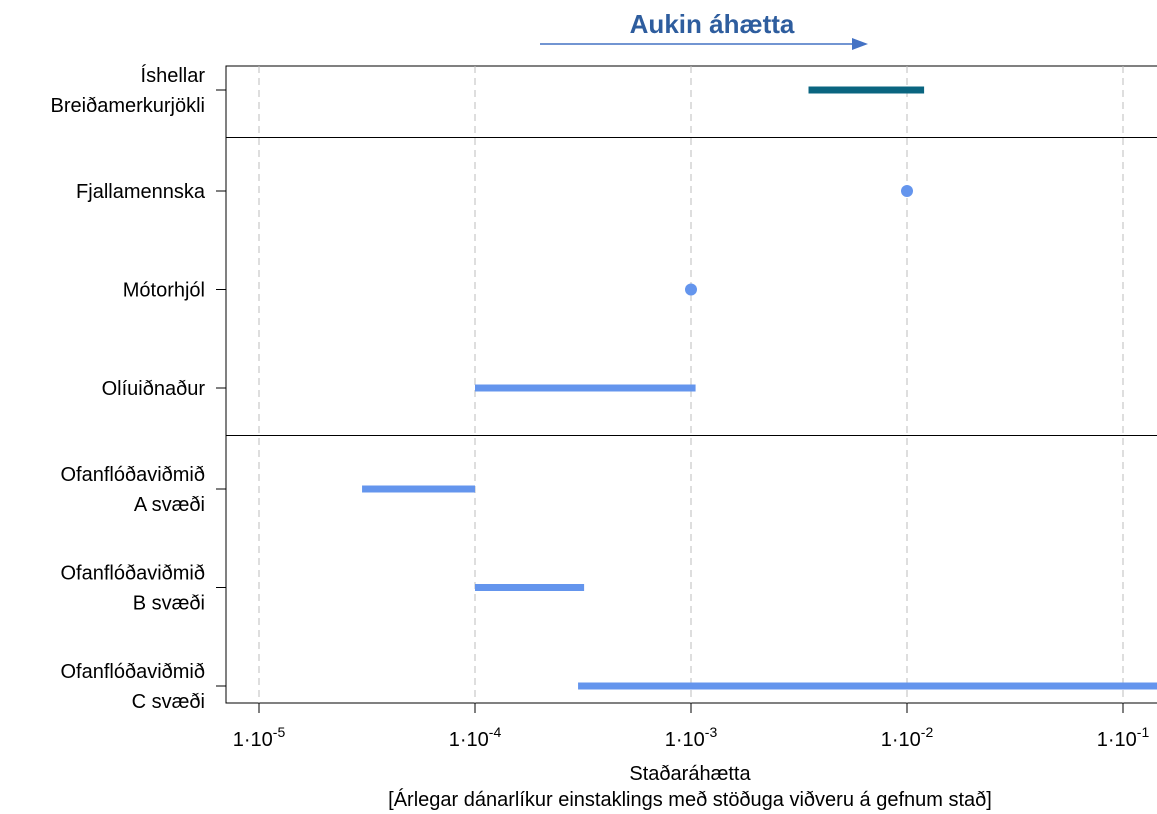 This screenshot has height=814, width=1157. I want to click on x-tick-label-4: 1·10⁻¹, so click(1123, 737).